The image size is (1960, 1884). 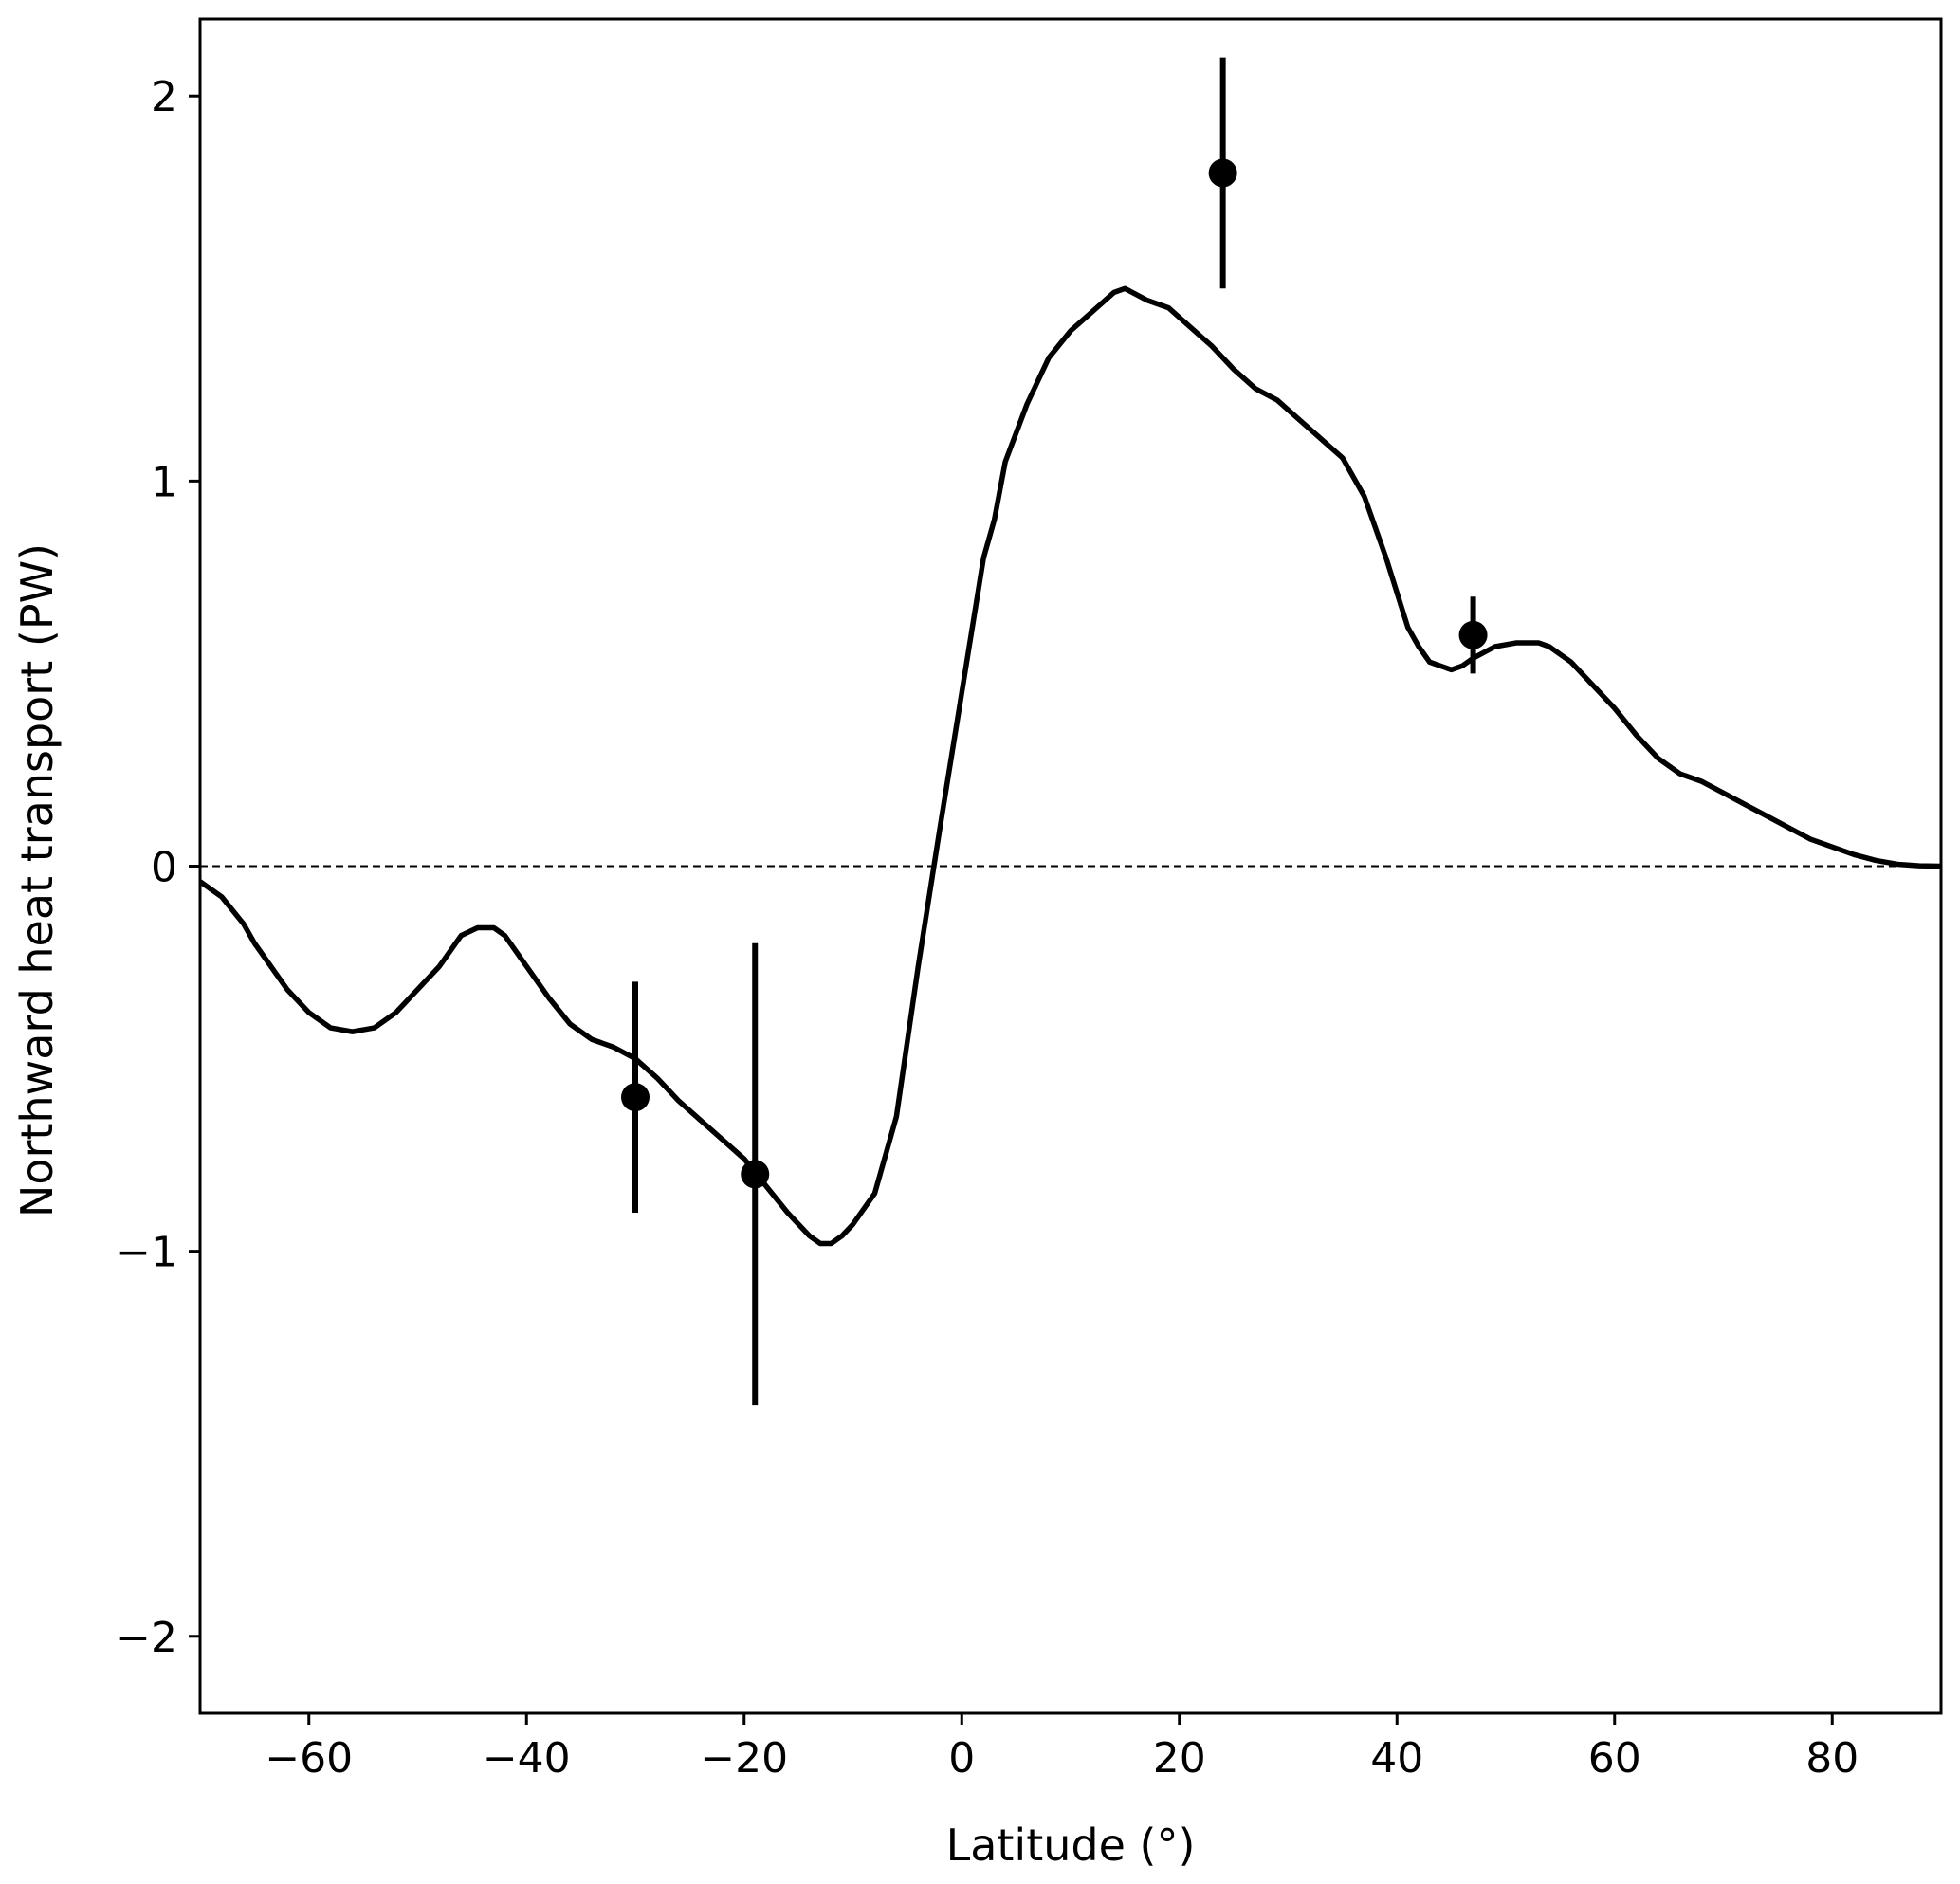 What do you see at coordinates (146, 1253) in the screenshot?
I see `y-tick-label: −1` at bounding box center [146, 1253].